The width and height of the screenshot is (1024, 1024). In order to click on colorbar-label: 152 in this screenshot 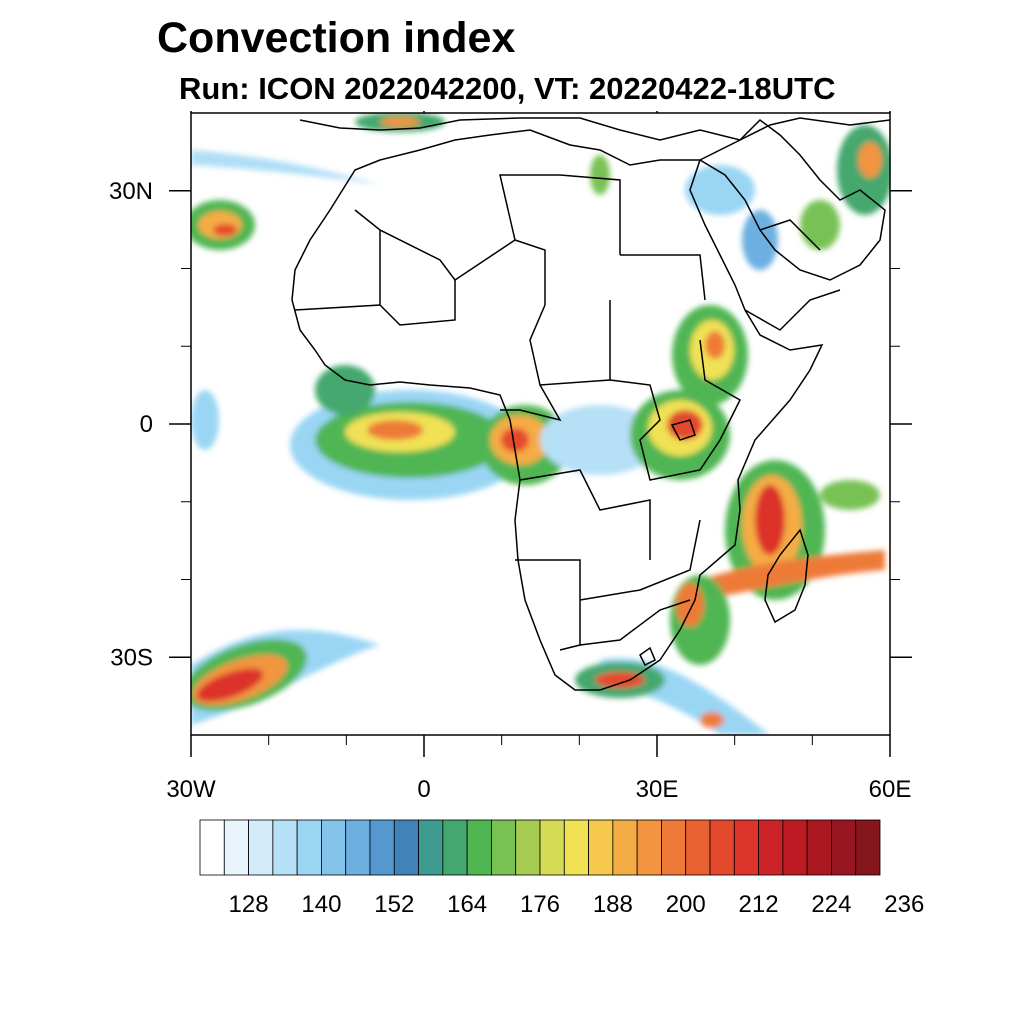, I will do `click(394, 904)`.